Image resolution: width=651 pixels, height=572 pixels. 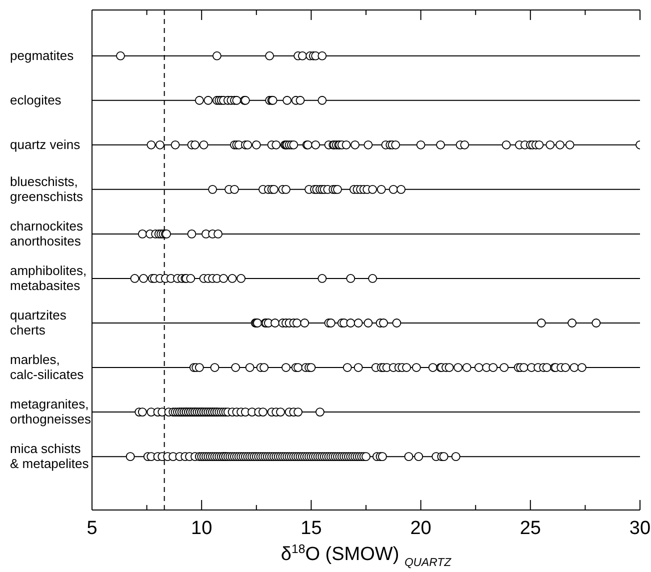 I want to click on y-tick-label: quartz veins, so click(x=45, y=144).